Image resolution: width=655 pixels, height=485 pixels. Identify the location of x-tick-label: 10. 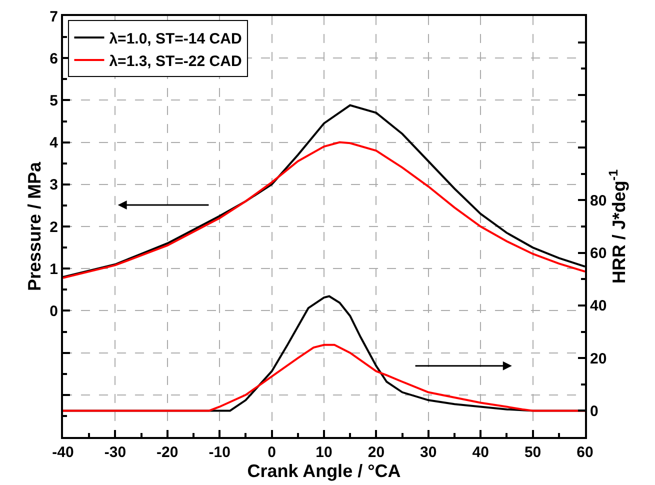
(324, 452).